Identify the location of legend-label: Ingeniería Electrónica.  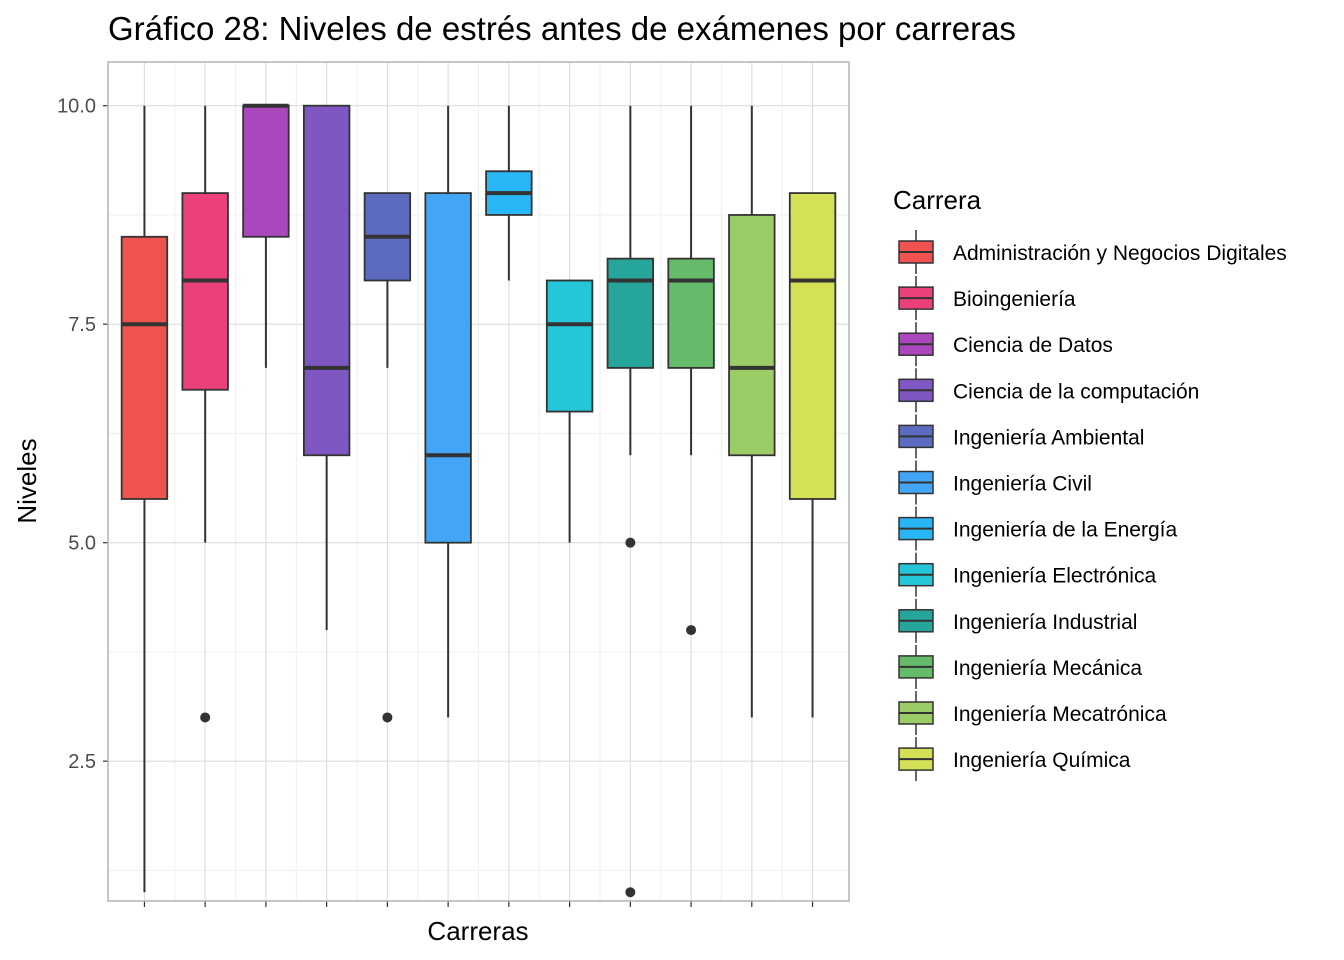
(1054, 576).